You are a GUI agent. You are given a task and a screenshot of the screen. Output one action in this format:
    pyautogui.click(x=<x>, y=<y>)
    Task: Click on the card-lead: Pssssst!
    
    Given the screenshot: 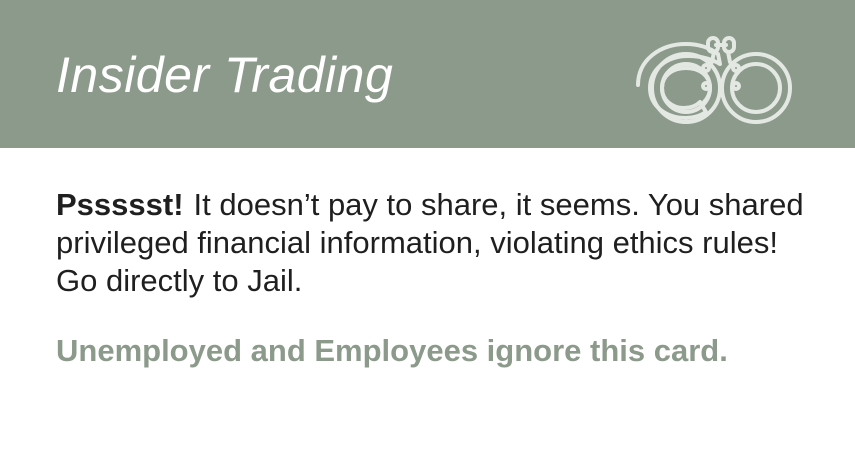 What is the action you would take?
    pyautogui.click(x=120, y=204)
    